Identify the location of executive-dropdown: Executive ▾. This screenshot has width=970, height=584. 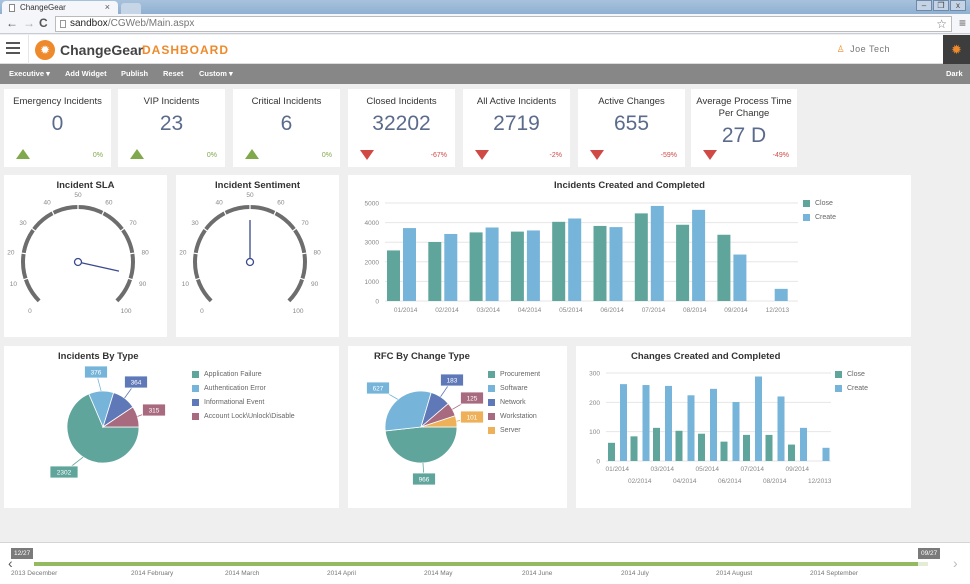
(29, 73).